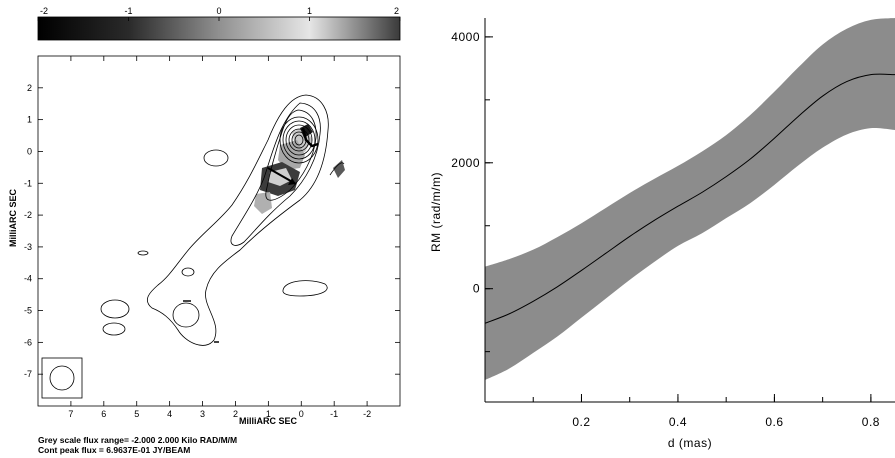 The height and width of the screenshot is (458, 895). What do you see at coordinates (465, 163) in the screenshot?
I see `rm-ytick-label: 2000` at bounding box center [465, 163].